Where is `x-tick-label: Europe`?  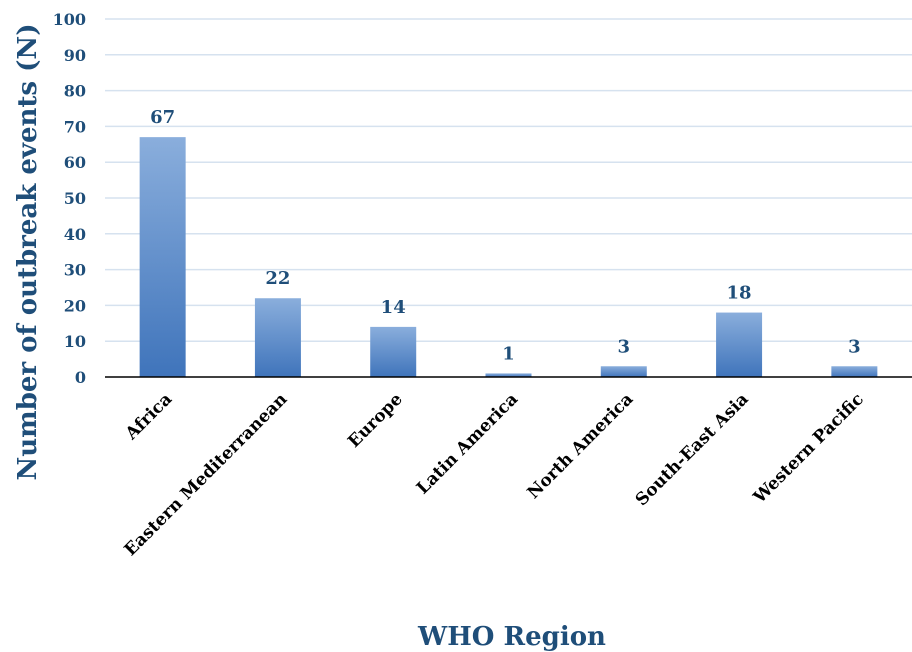 x-tick-label: Europe is located at coordinates (375, 420).